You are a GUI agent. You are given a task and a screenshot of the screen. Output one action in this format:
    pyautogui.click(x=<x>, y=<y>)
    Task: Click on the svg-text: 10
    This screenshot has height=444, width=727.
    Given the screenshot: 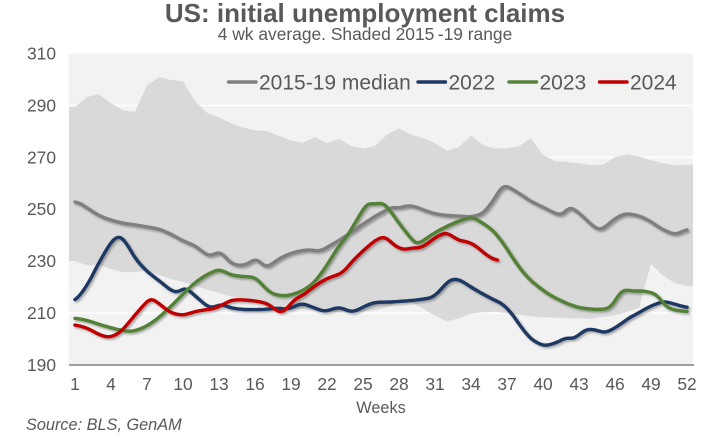 What is the action you would take?
    pyautogui.click(x=182, y=384)
    